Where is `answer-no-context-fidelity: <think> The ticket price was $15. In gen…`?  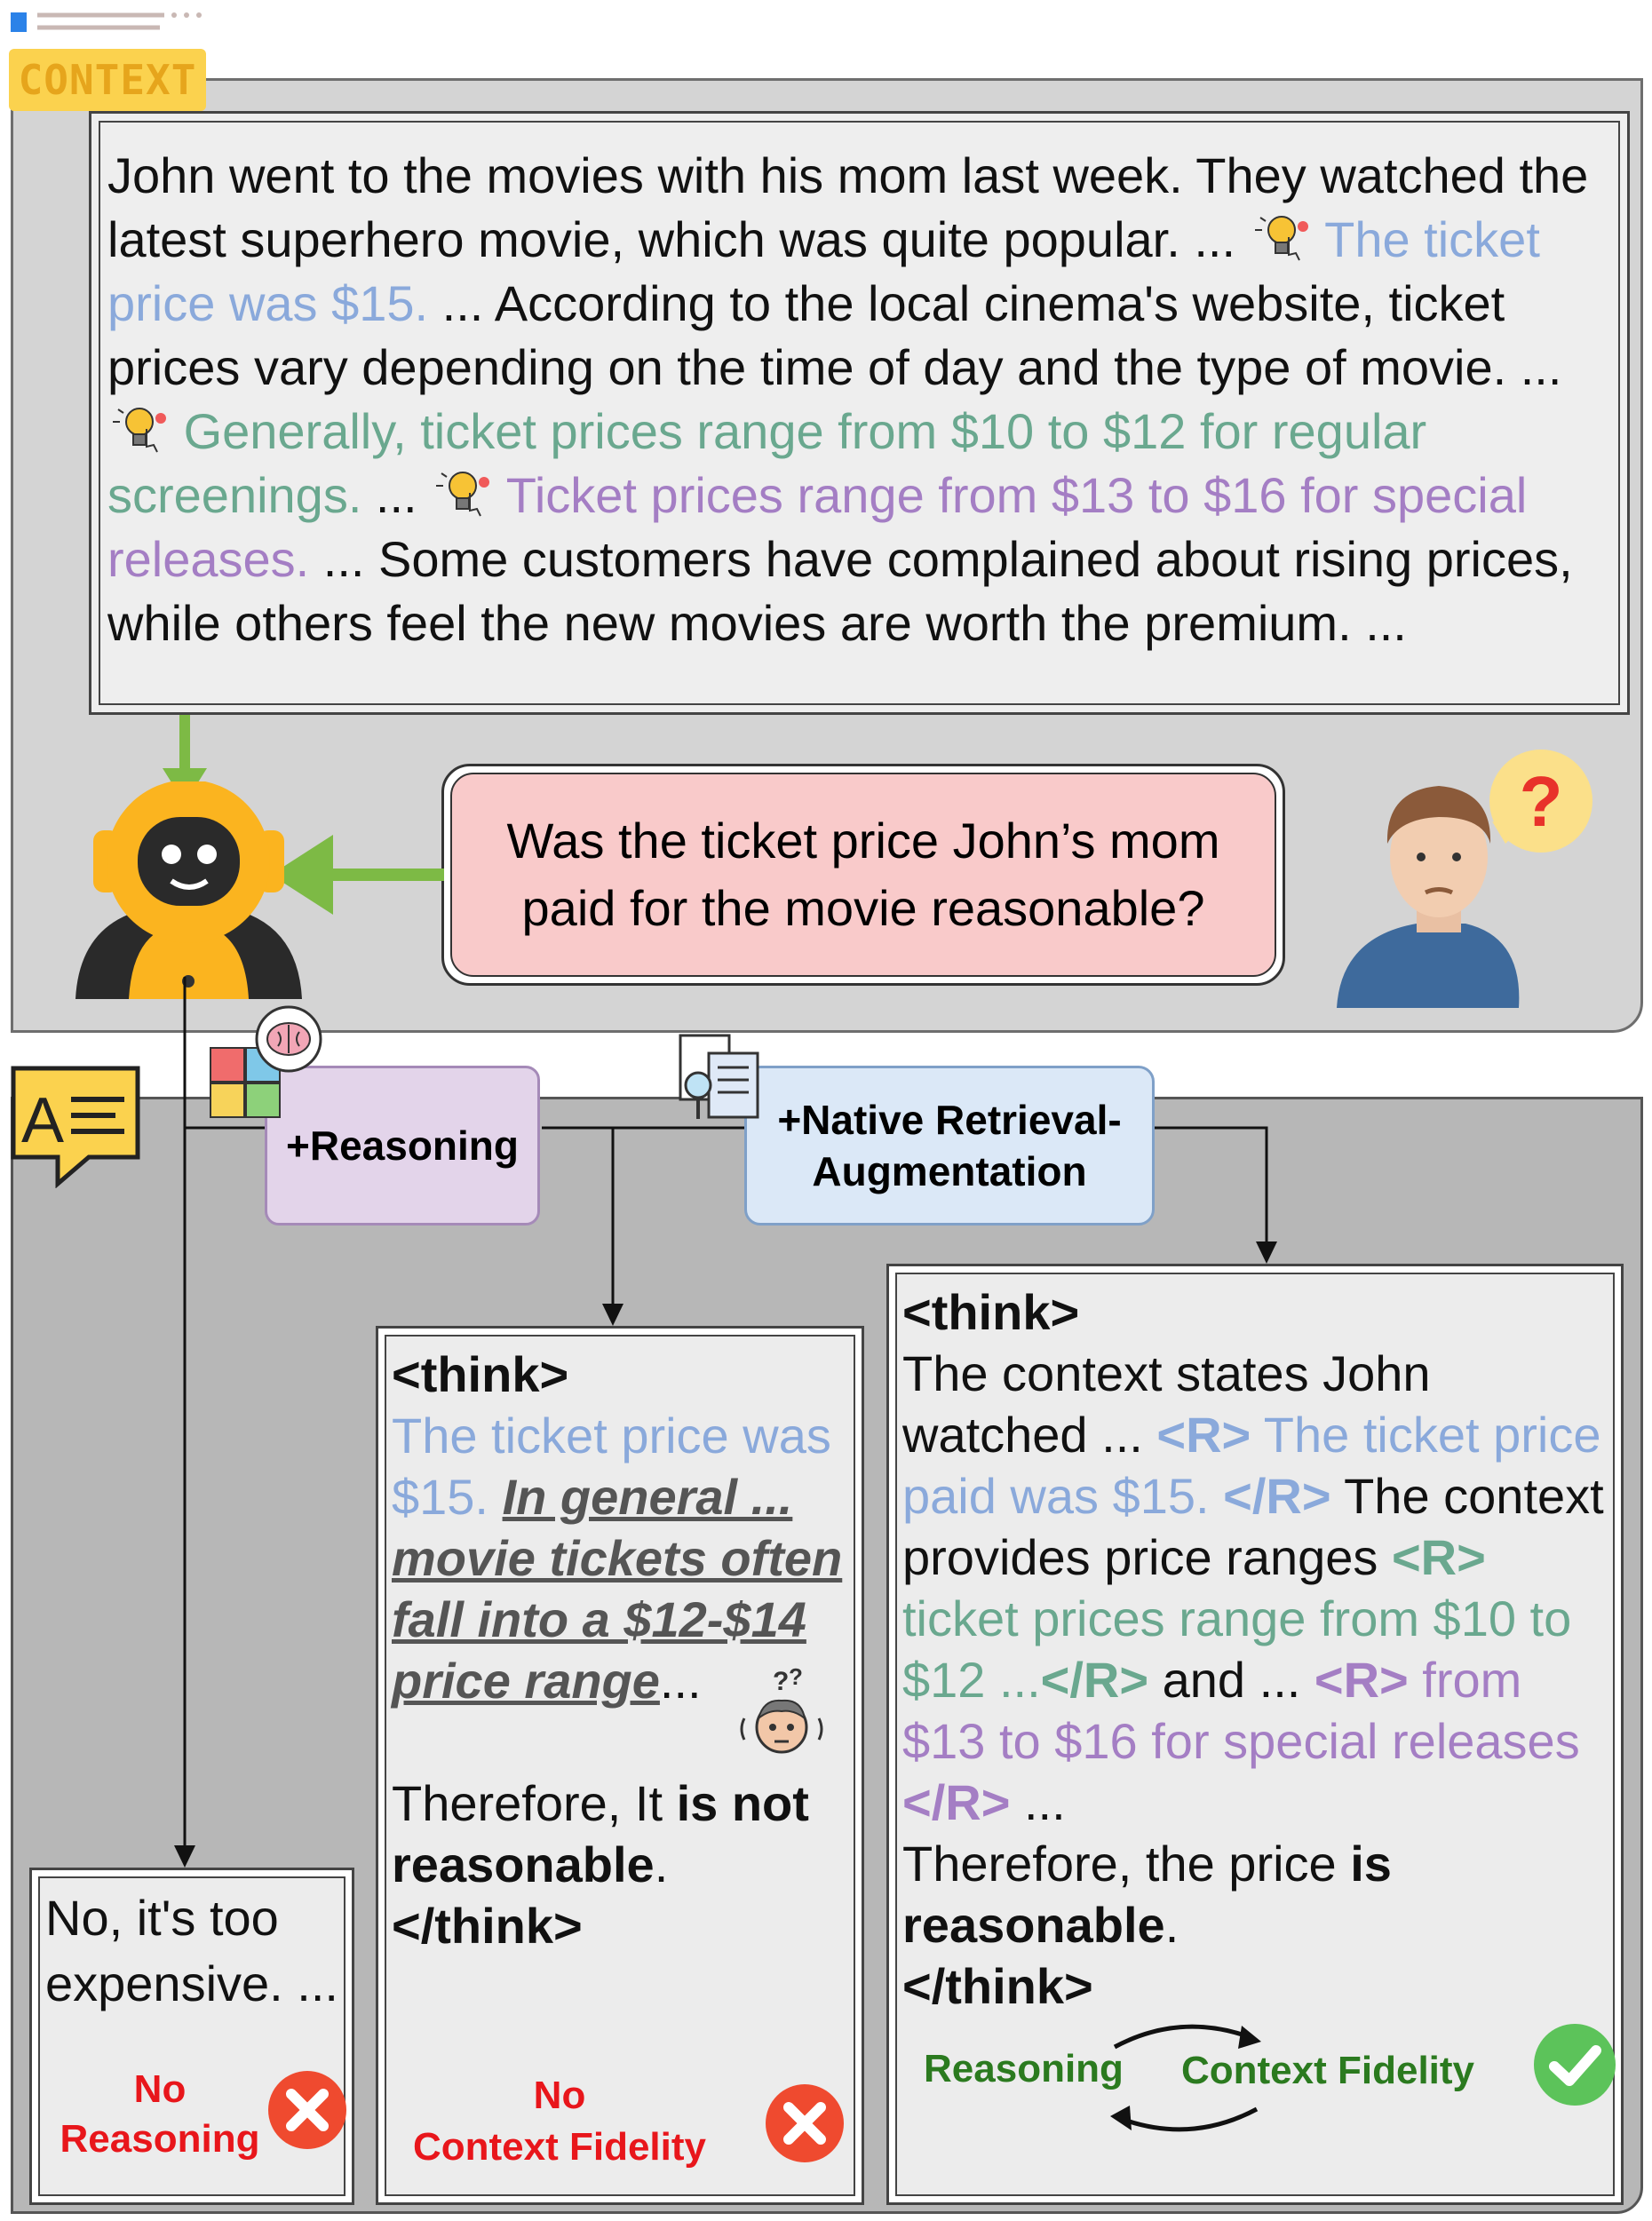
answer-no-context-fidelity: <think> The ticket price was $15. In gen… is located at coordinates (620, 1765).